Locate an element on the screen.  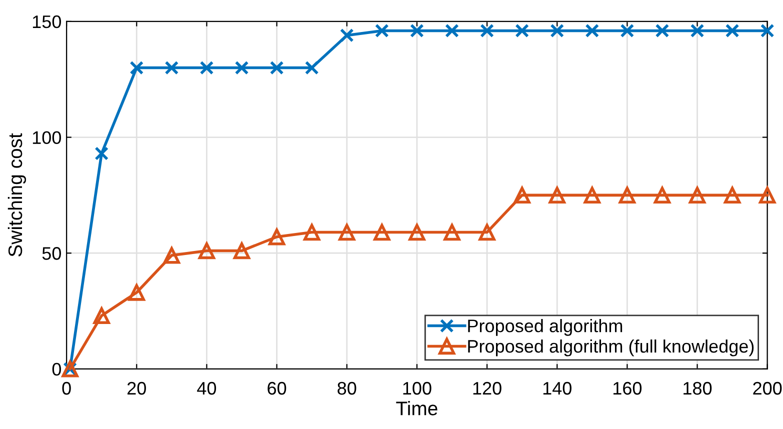
x-tick-label: 20 is located at coordinates (137, 388).